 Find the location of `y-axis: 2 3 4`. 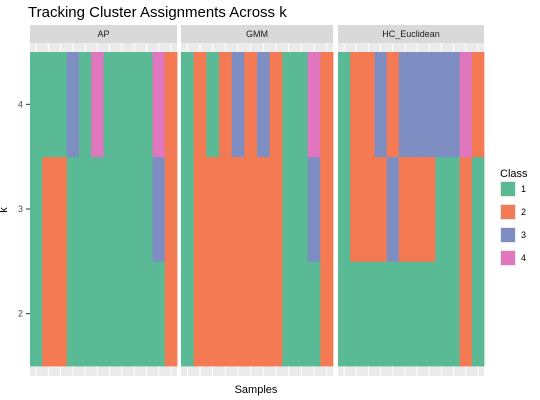

y-axis: 2 3 4 is located at coordinates (24, 208).